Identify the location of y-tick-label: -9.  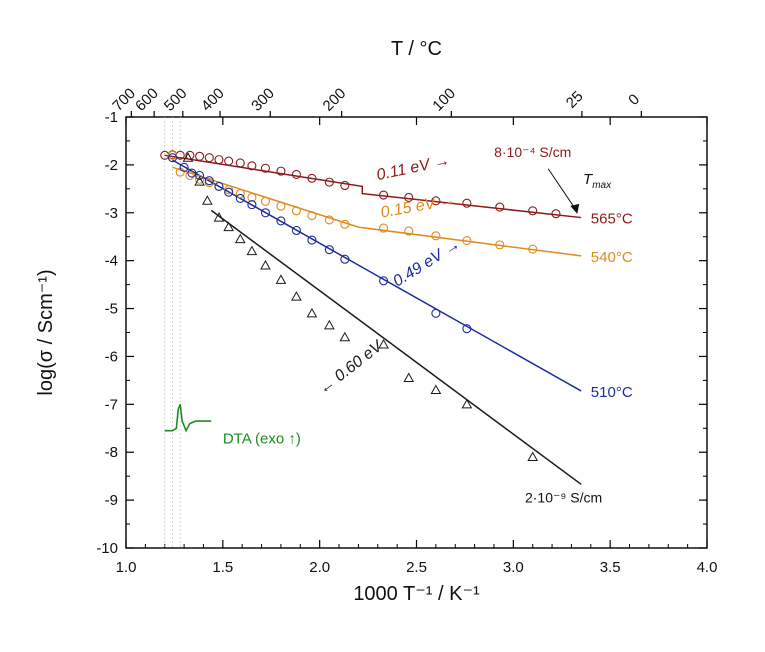
(111, 500).